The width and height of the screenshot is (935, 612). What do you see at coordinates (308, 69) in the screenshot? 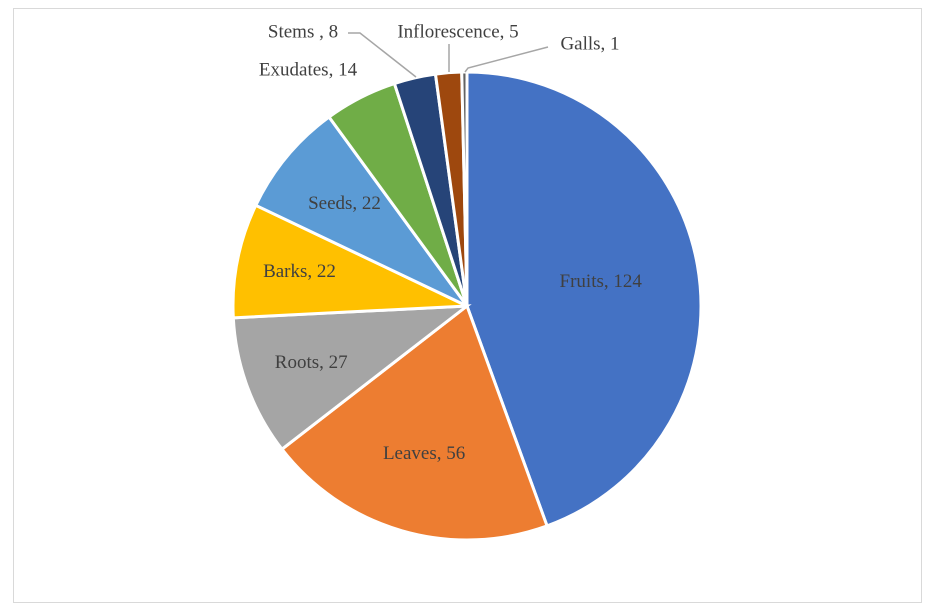
I see `data-label-exudates: Exudates, 14` at bounding box center [308, 69].